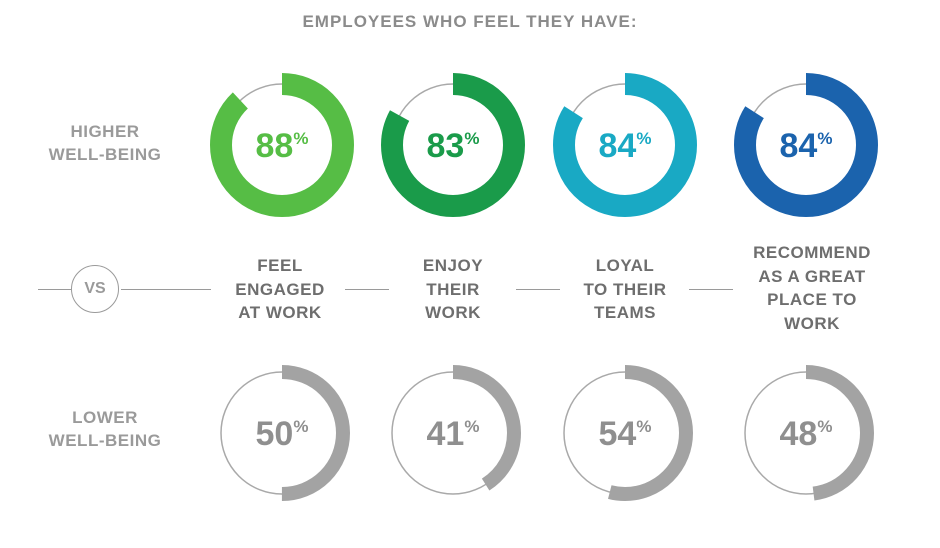 The height and width of the screenshot is (548, 940). I want to click on category-label-line: ENGAGED, so click(280, 289).